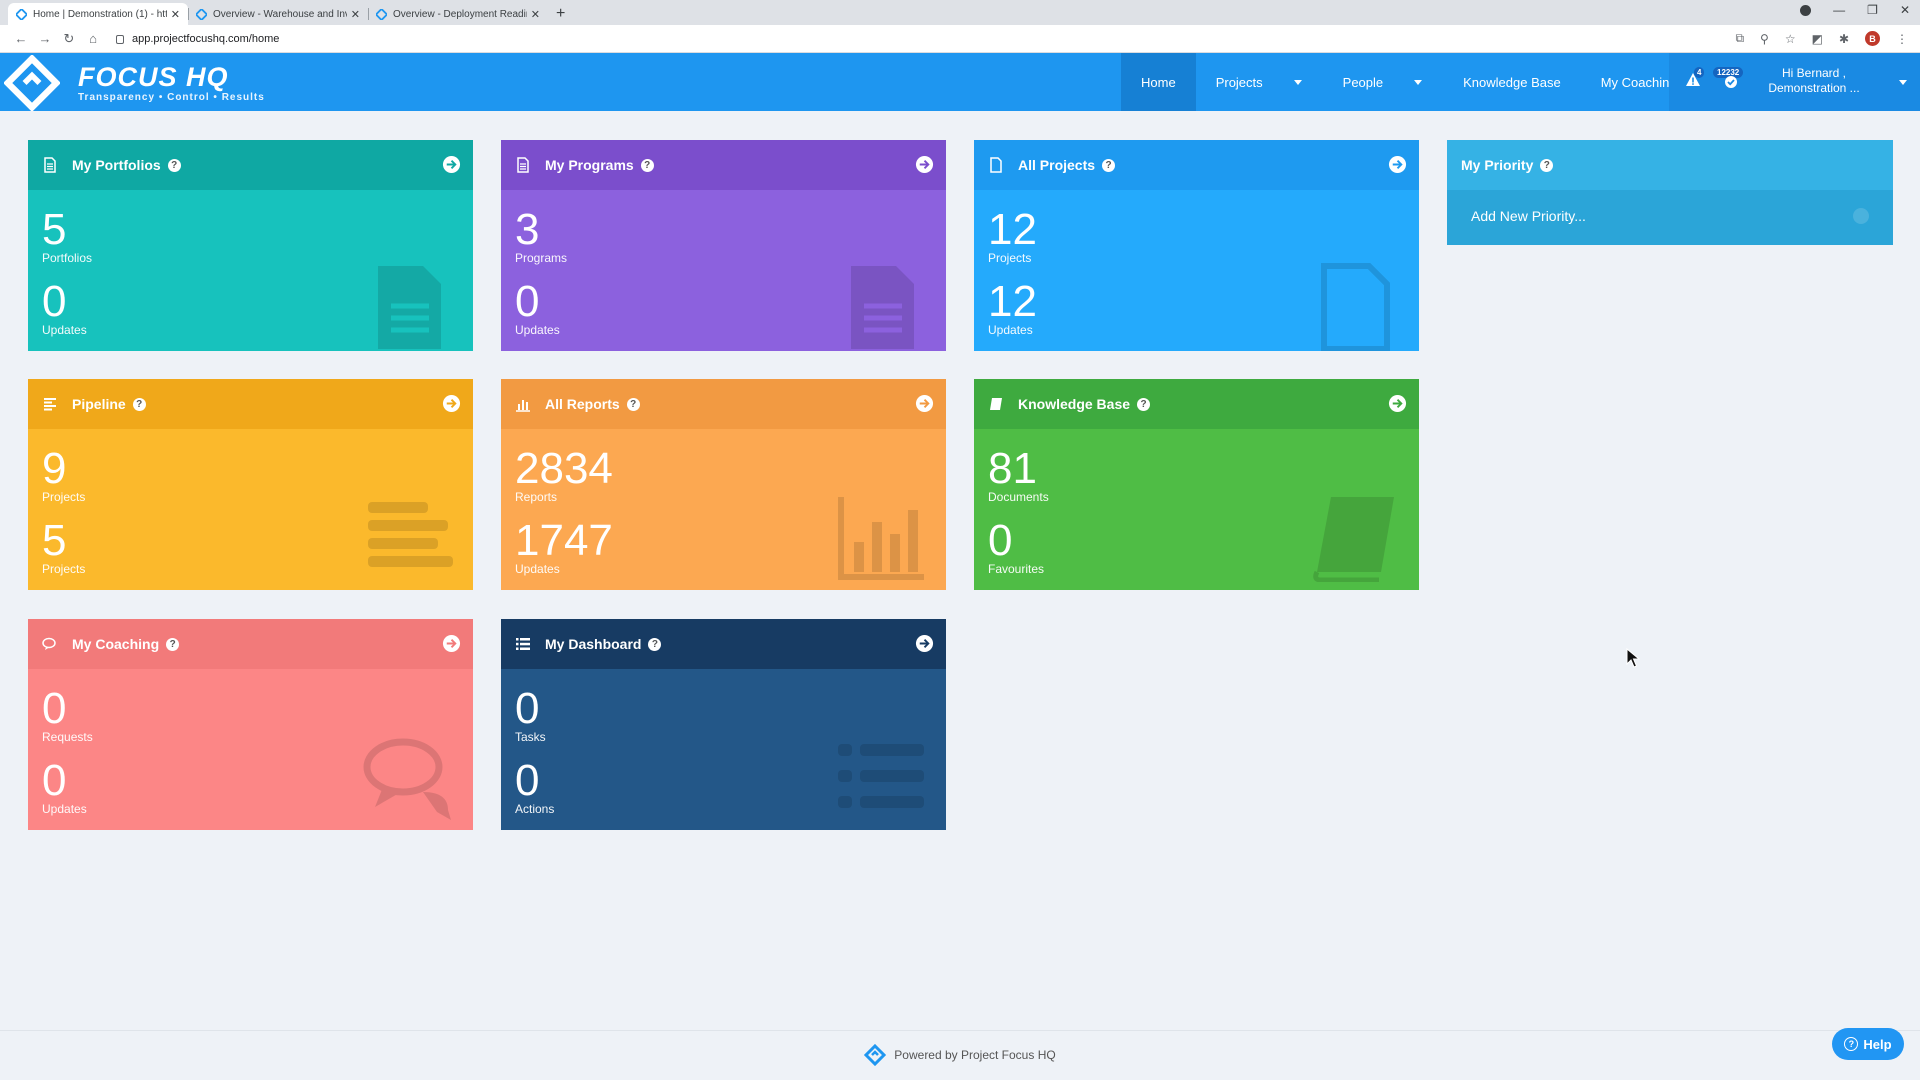  Describe the element at coordinates (153, 77) in the screenshot. I see `logo-title: FOCUS HQ` at that location.